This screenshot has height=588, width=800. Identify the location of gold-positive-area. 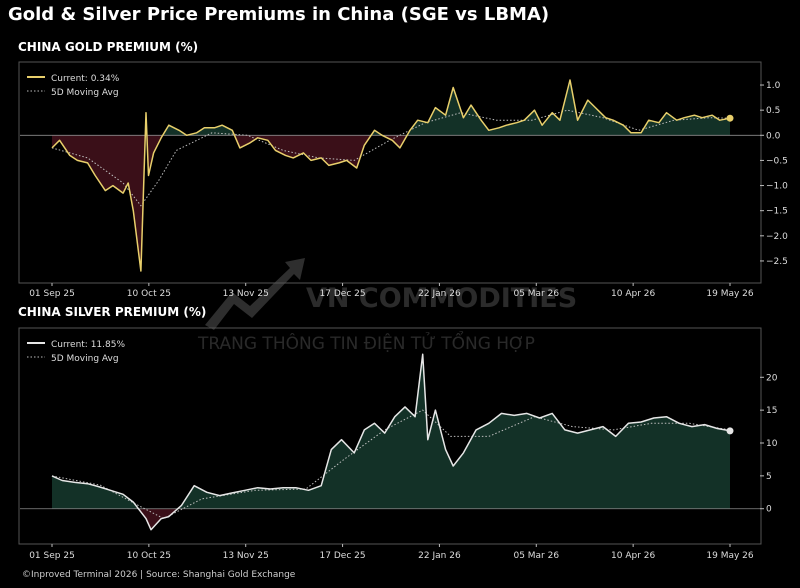
(391, 108).